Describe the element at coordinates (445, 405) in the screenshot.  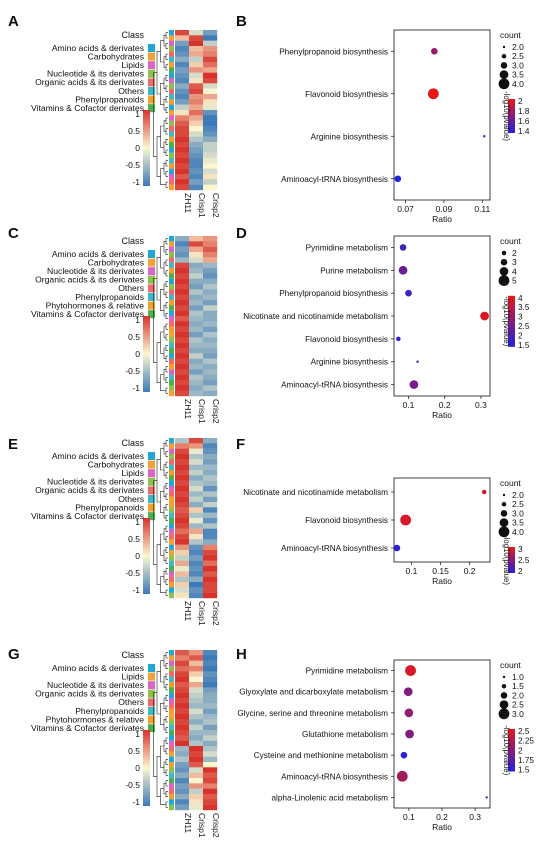
I see `x-tick-label: 0.2` at that location.